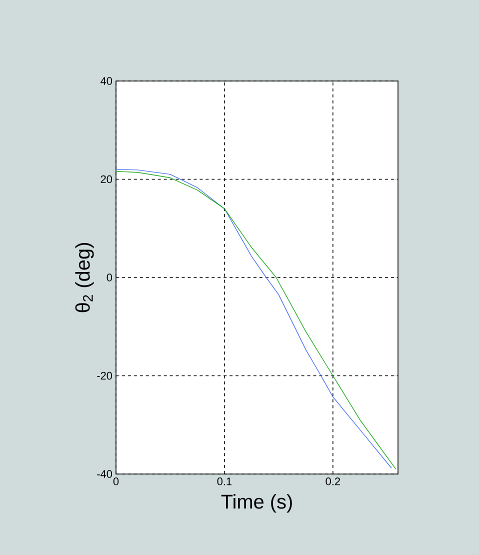  What do you see at coordinates (106, 179) in the screenshot?
I see `y-tick-label: 20` at bounding box center [106, 179].